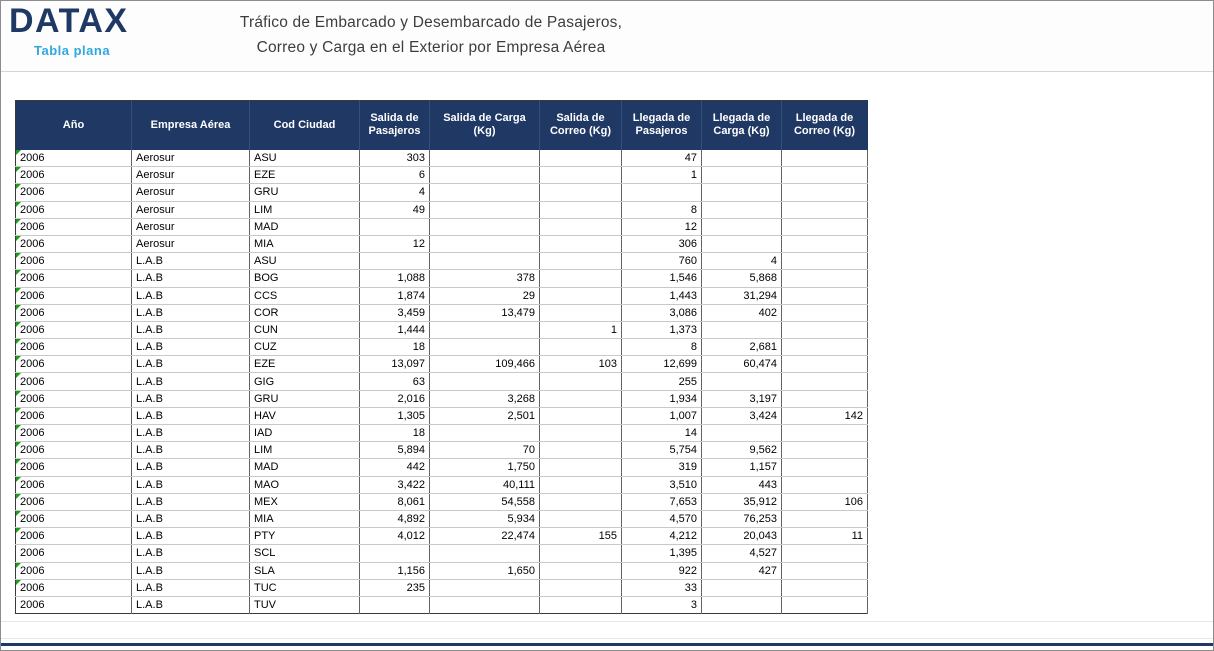 This screenshot has height=651, width=1214. I want to click on cell-llegada-carga: 76,253, so click(741, 519).